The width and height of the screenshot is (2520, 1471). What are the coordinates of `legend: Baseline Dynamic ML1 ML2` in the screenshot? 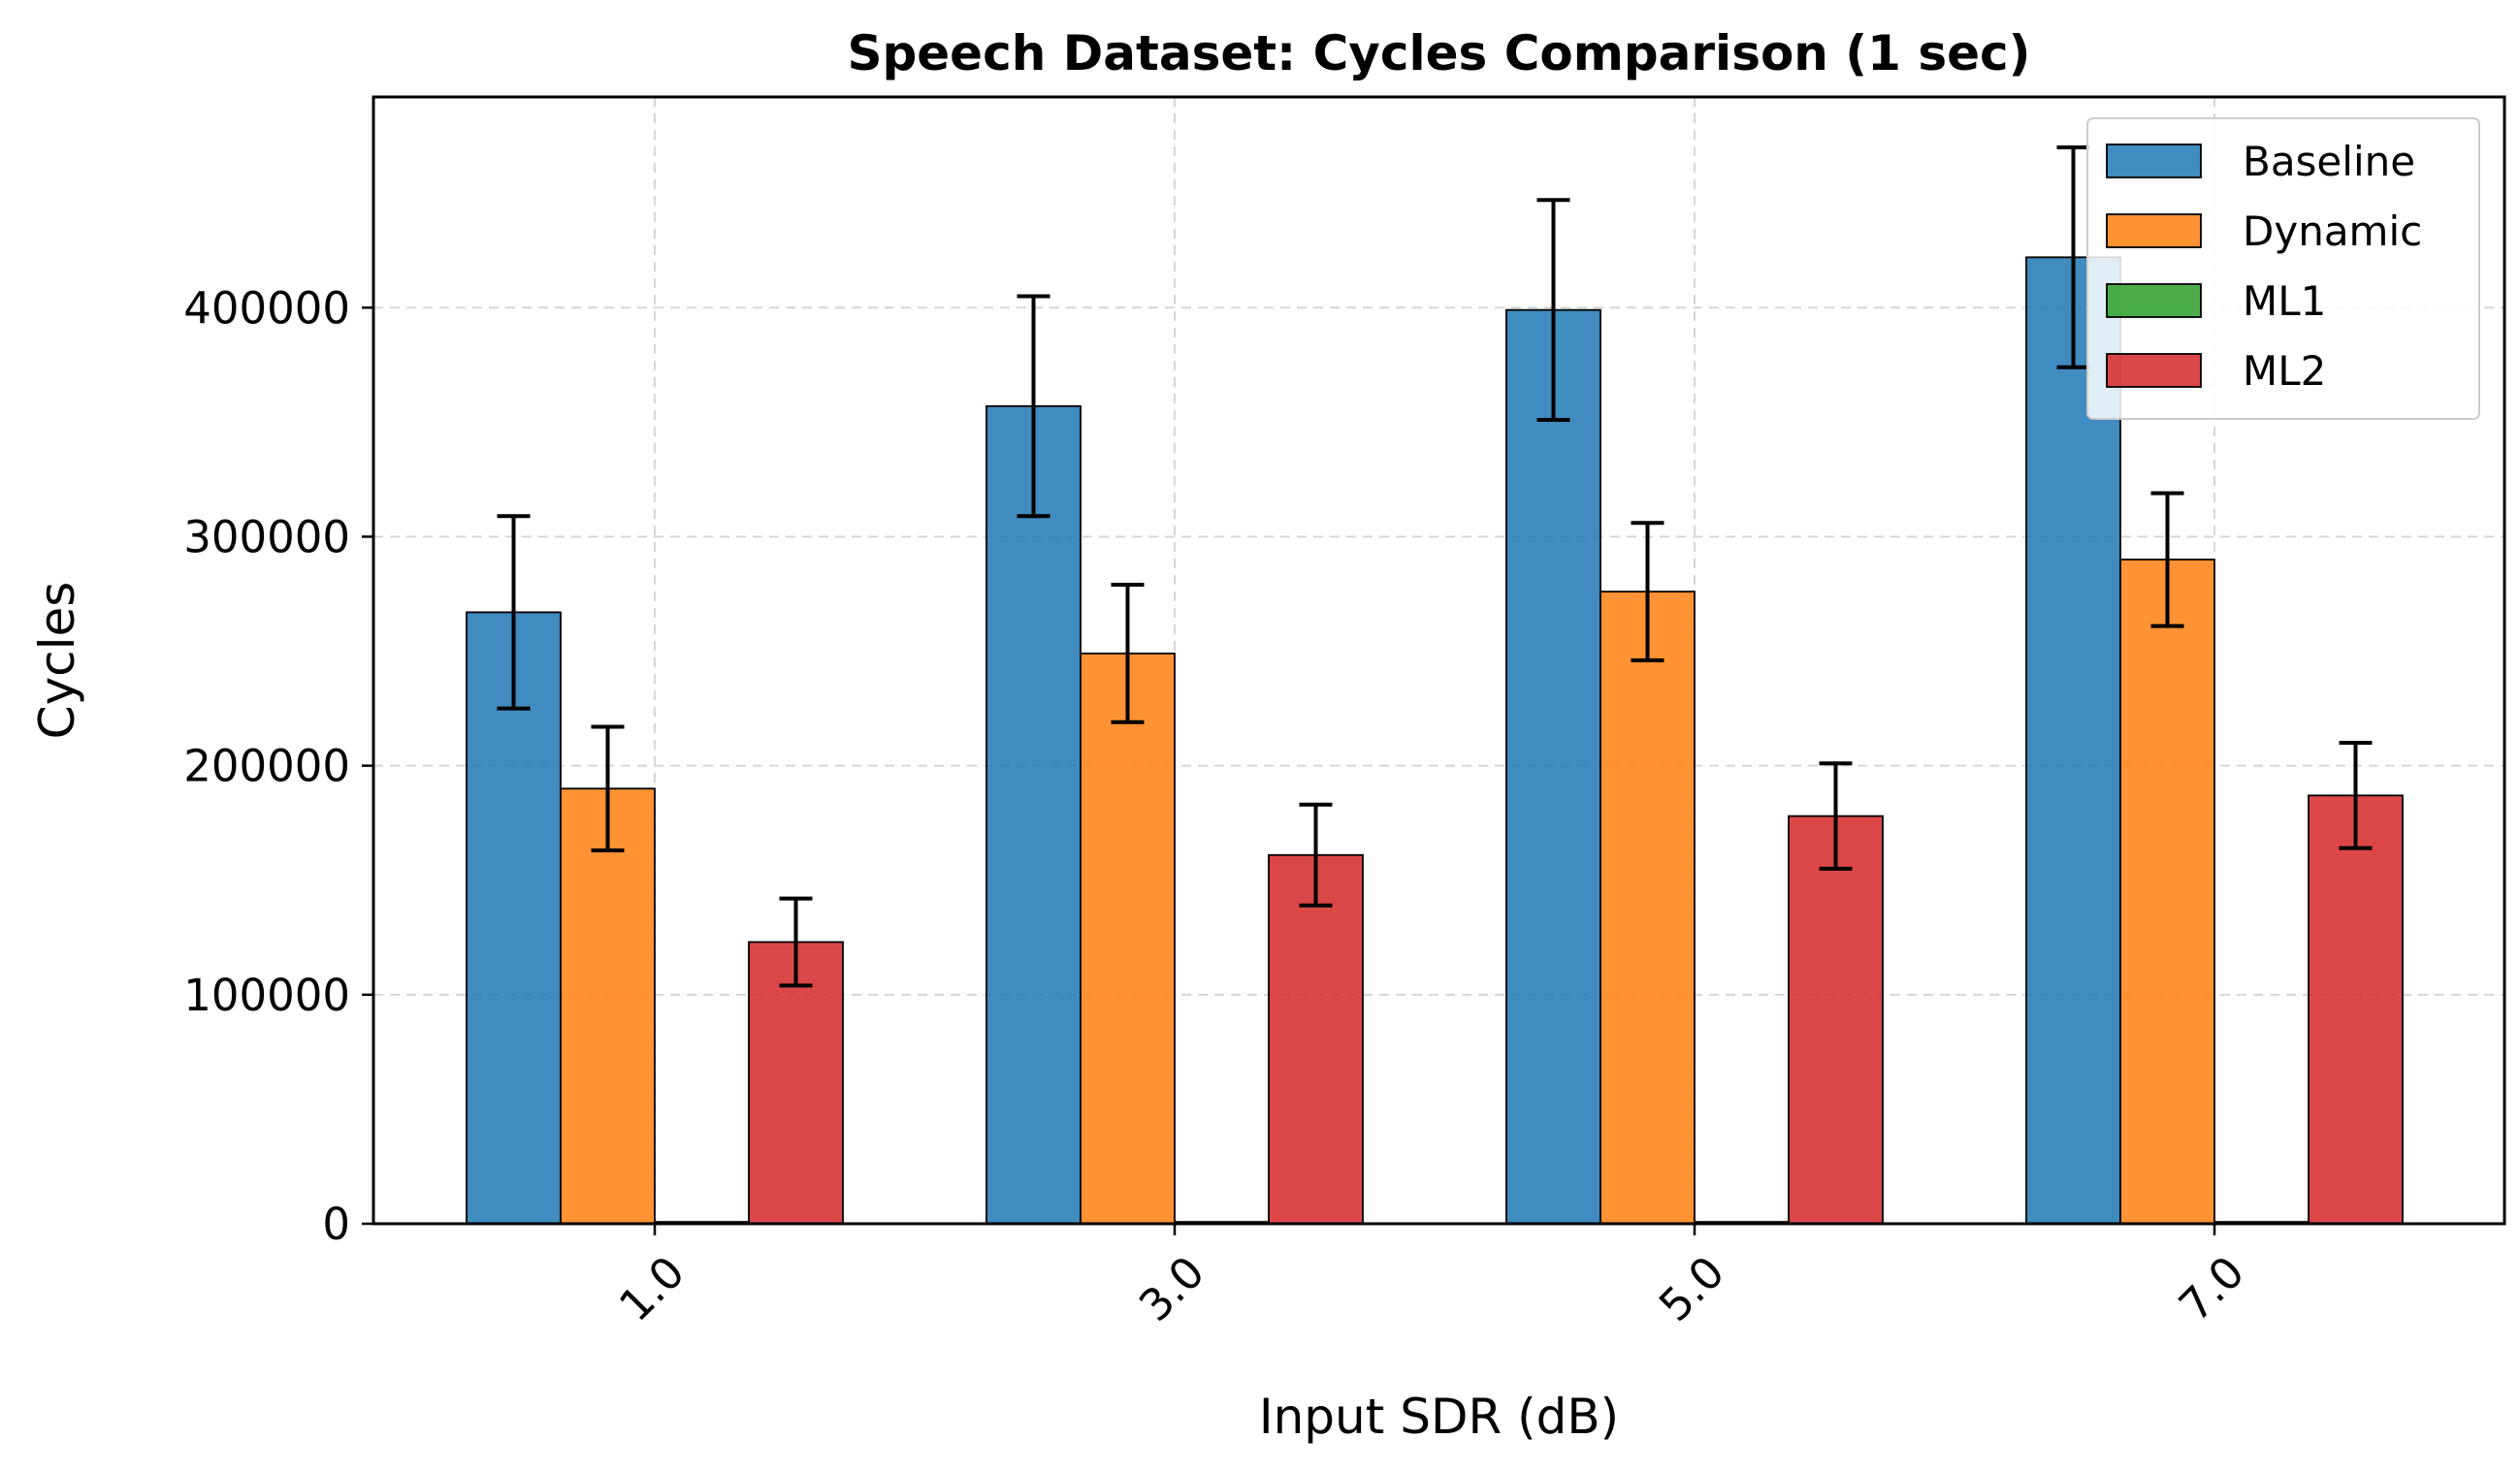 It's located at (2283, 268).